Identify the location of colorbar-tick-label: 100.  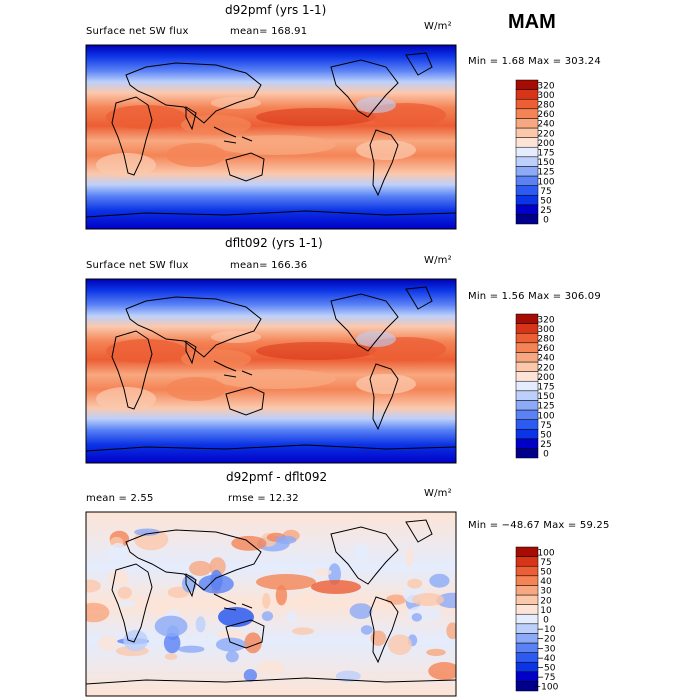
(545, 416).